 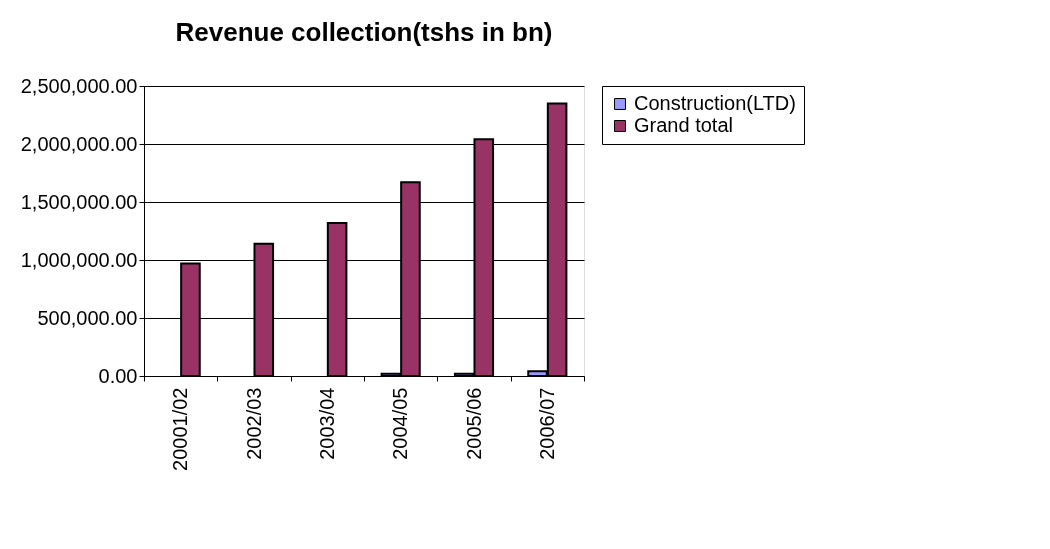 What do you see at coordinates (253, 423) in the screenshot?
I see `x-tick-label: 2002/03` at bounding box center [253, 423].